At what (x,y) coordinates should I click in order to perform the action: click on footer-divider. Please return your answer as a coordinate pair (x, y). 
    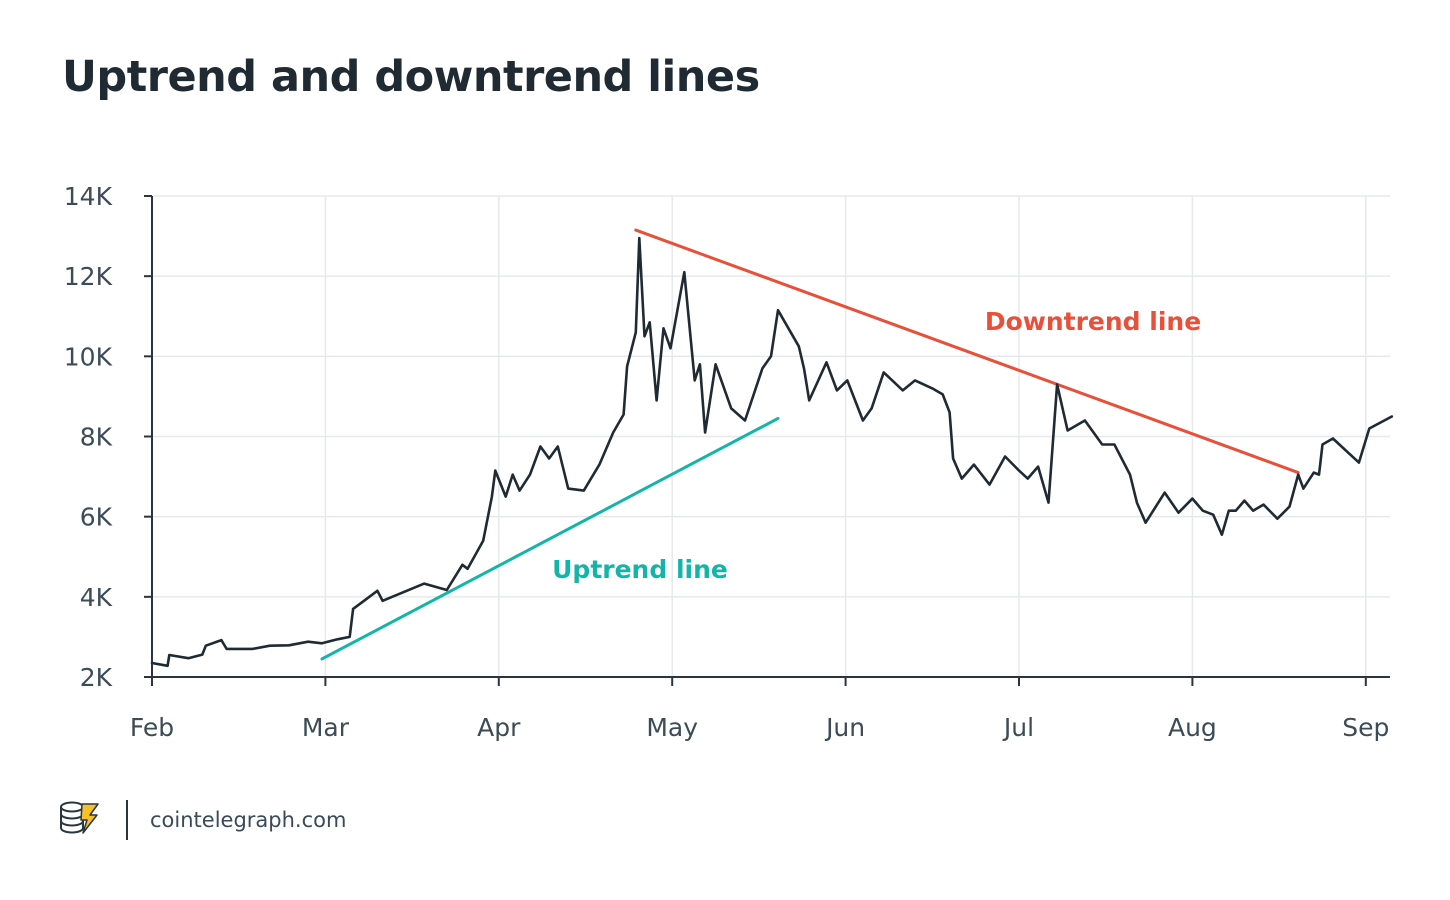
    Looking at the image, I should click on (127, 820).